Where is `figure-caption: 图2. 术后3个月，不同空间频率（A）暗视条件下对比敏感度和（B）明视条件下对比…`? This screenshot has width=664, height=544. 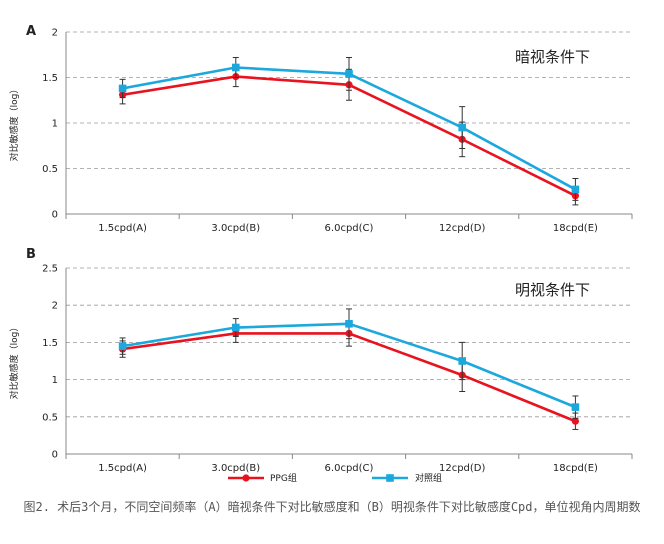 figure-caption: 图2. 术后3个月，不同空间频率（A）暗视条件下对比敏感度和（B）明视条件下对比… is located at coordinates (332, 507).